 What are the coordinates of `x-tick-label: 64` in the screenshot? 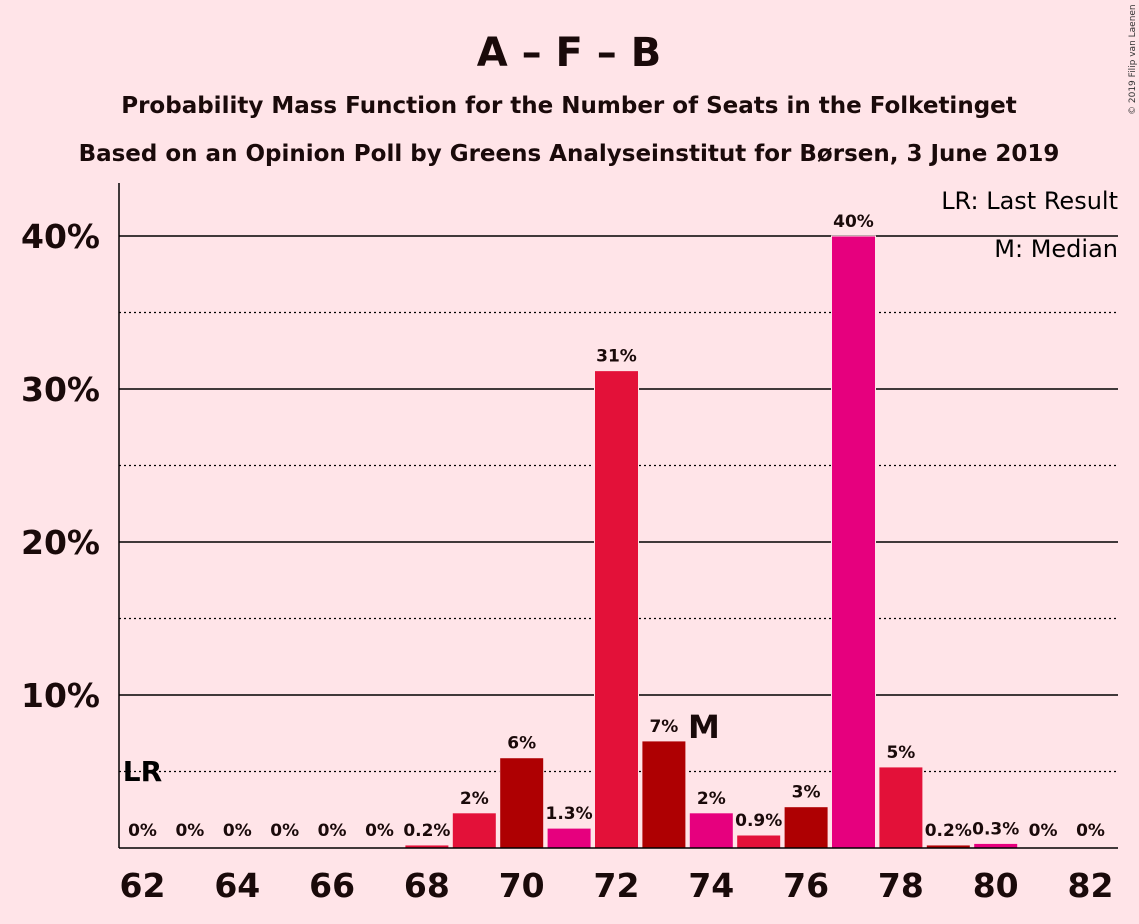 It's located at (237, 885).